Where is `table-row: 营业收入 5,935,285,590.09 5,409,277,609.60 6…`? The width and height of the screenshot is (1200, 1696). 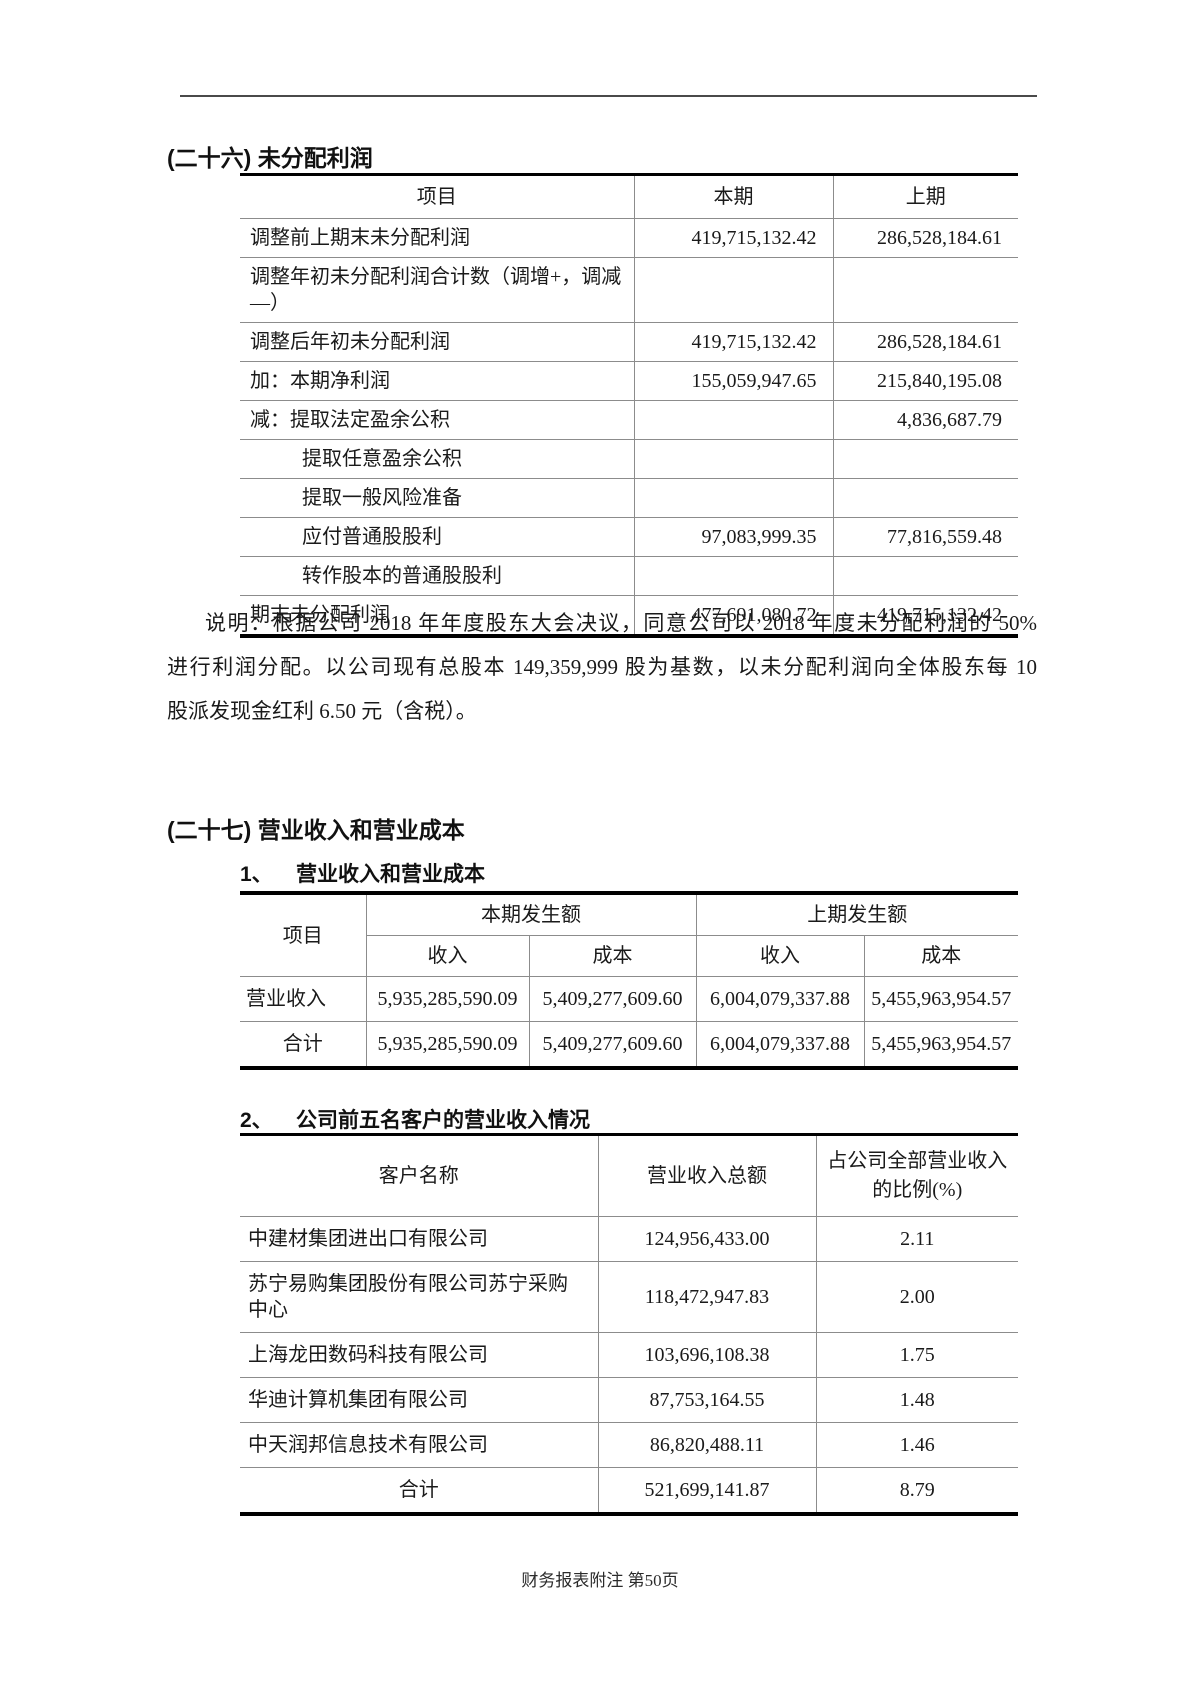 table-row: 营业收入 5,935,285,590.09 5,409,277,609.60 6… is located at coordinates (629, 999).